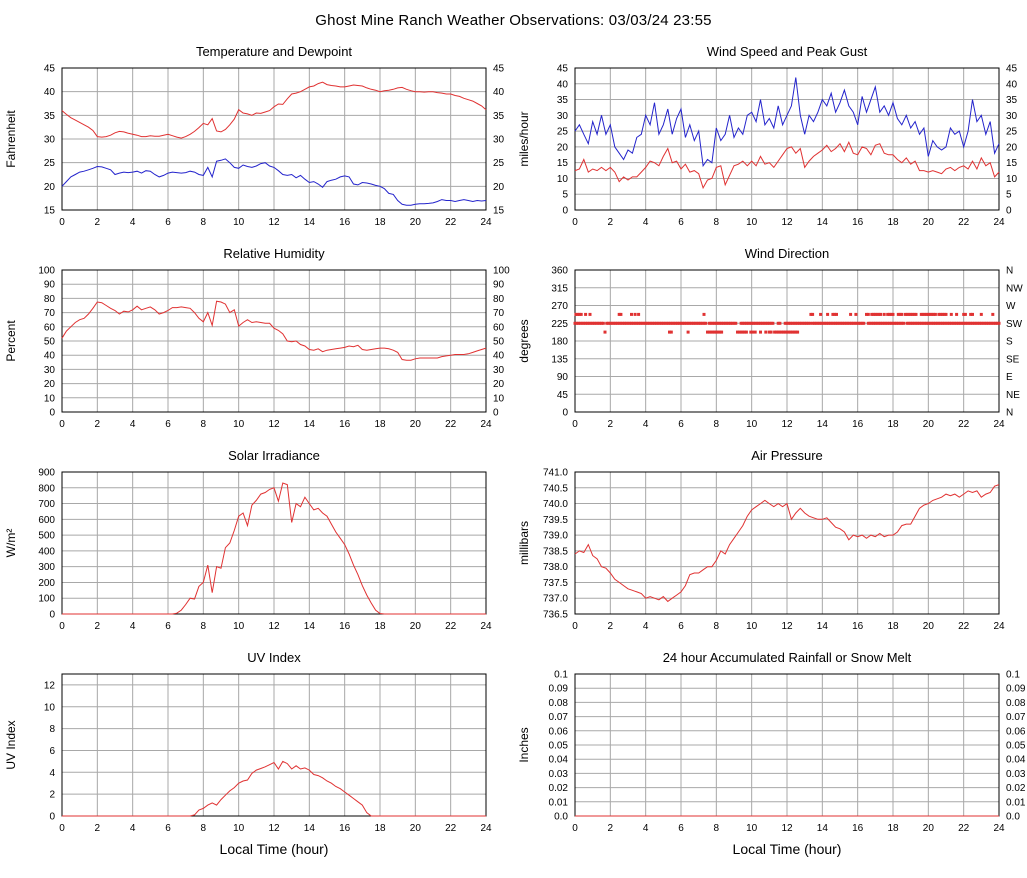 This screenshot has height=878, width=1027. Describe the element at coordinates (559, 359) in the screenshot. I see `y-tick-label: 135` at that location.